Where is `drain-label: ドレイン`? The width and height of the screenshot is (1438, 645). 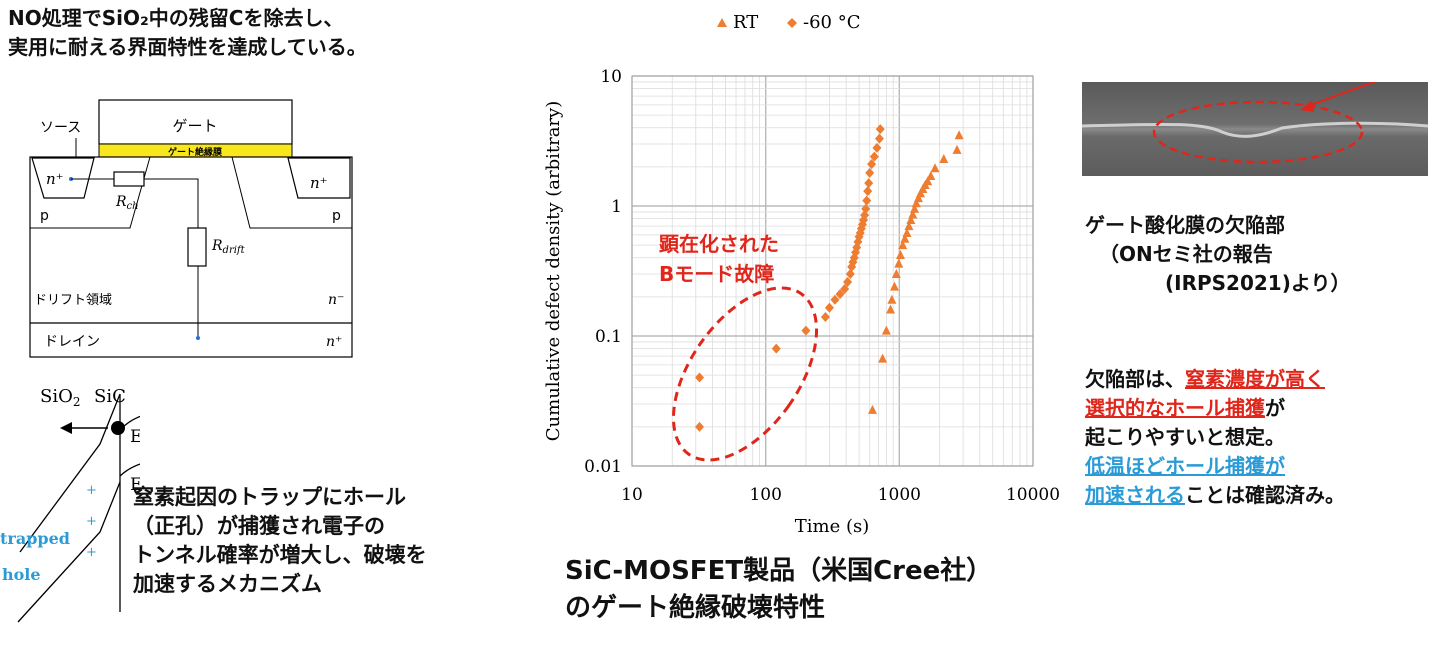
drain-label: ドレイン is located at coordinates (72, 342).